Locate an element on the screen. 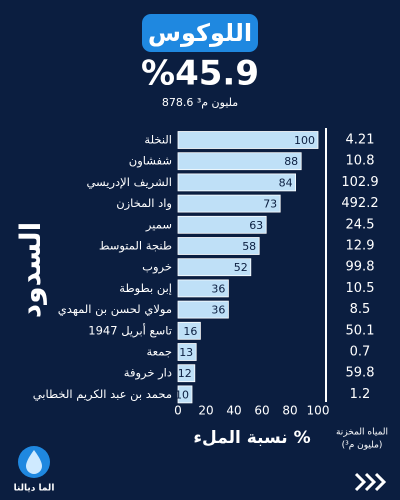 This screenshot has height=500, width=400. storage-value: 4.21 is located at coordinates (360, 140).